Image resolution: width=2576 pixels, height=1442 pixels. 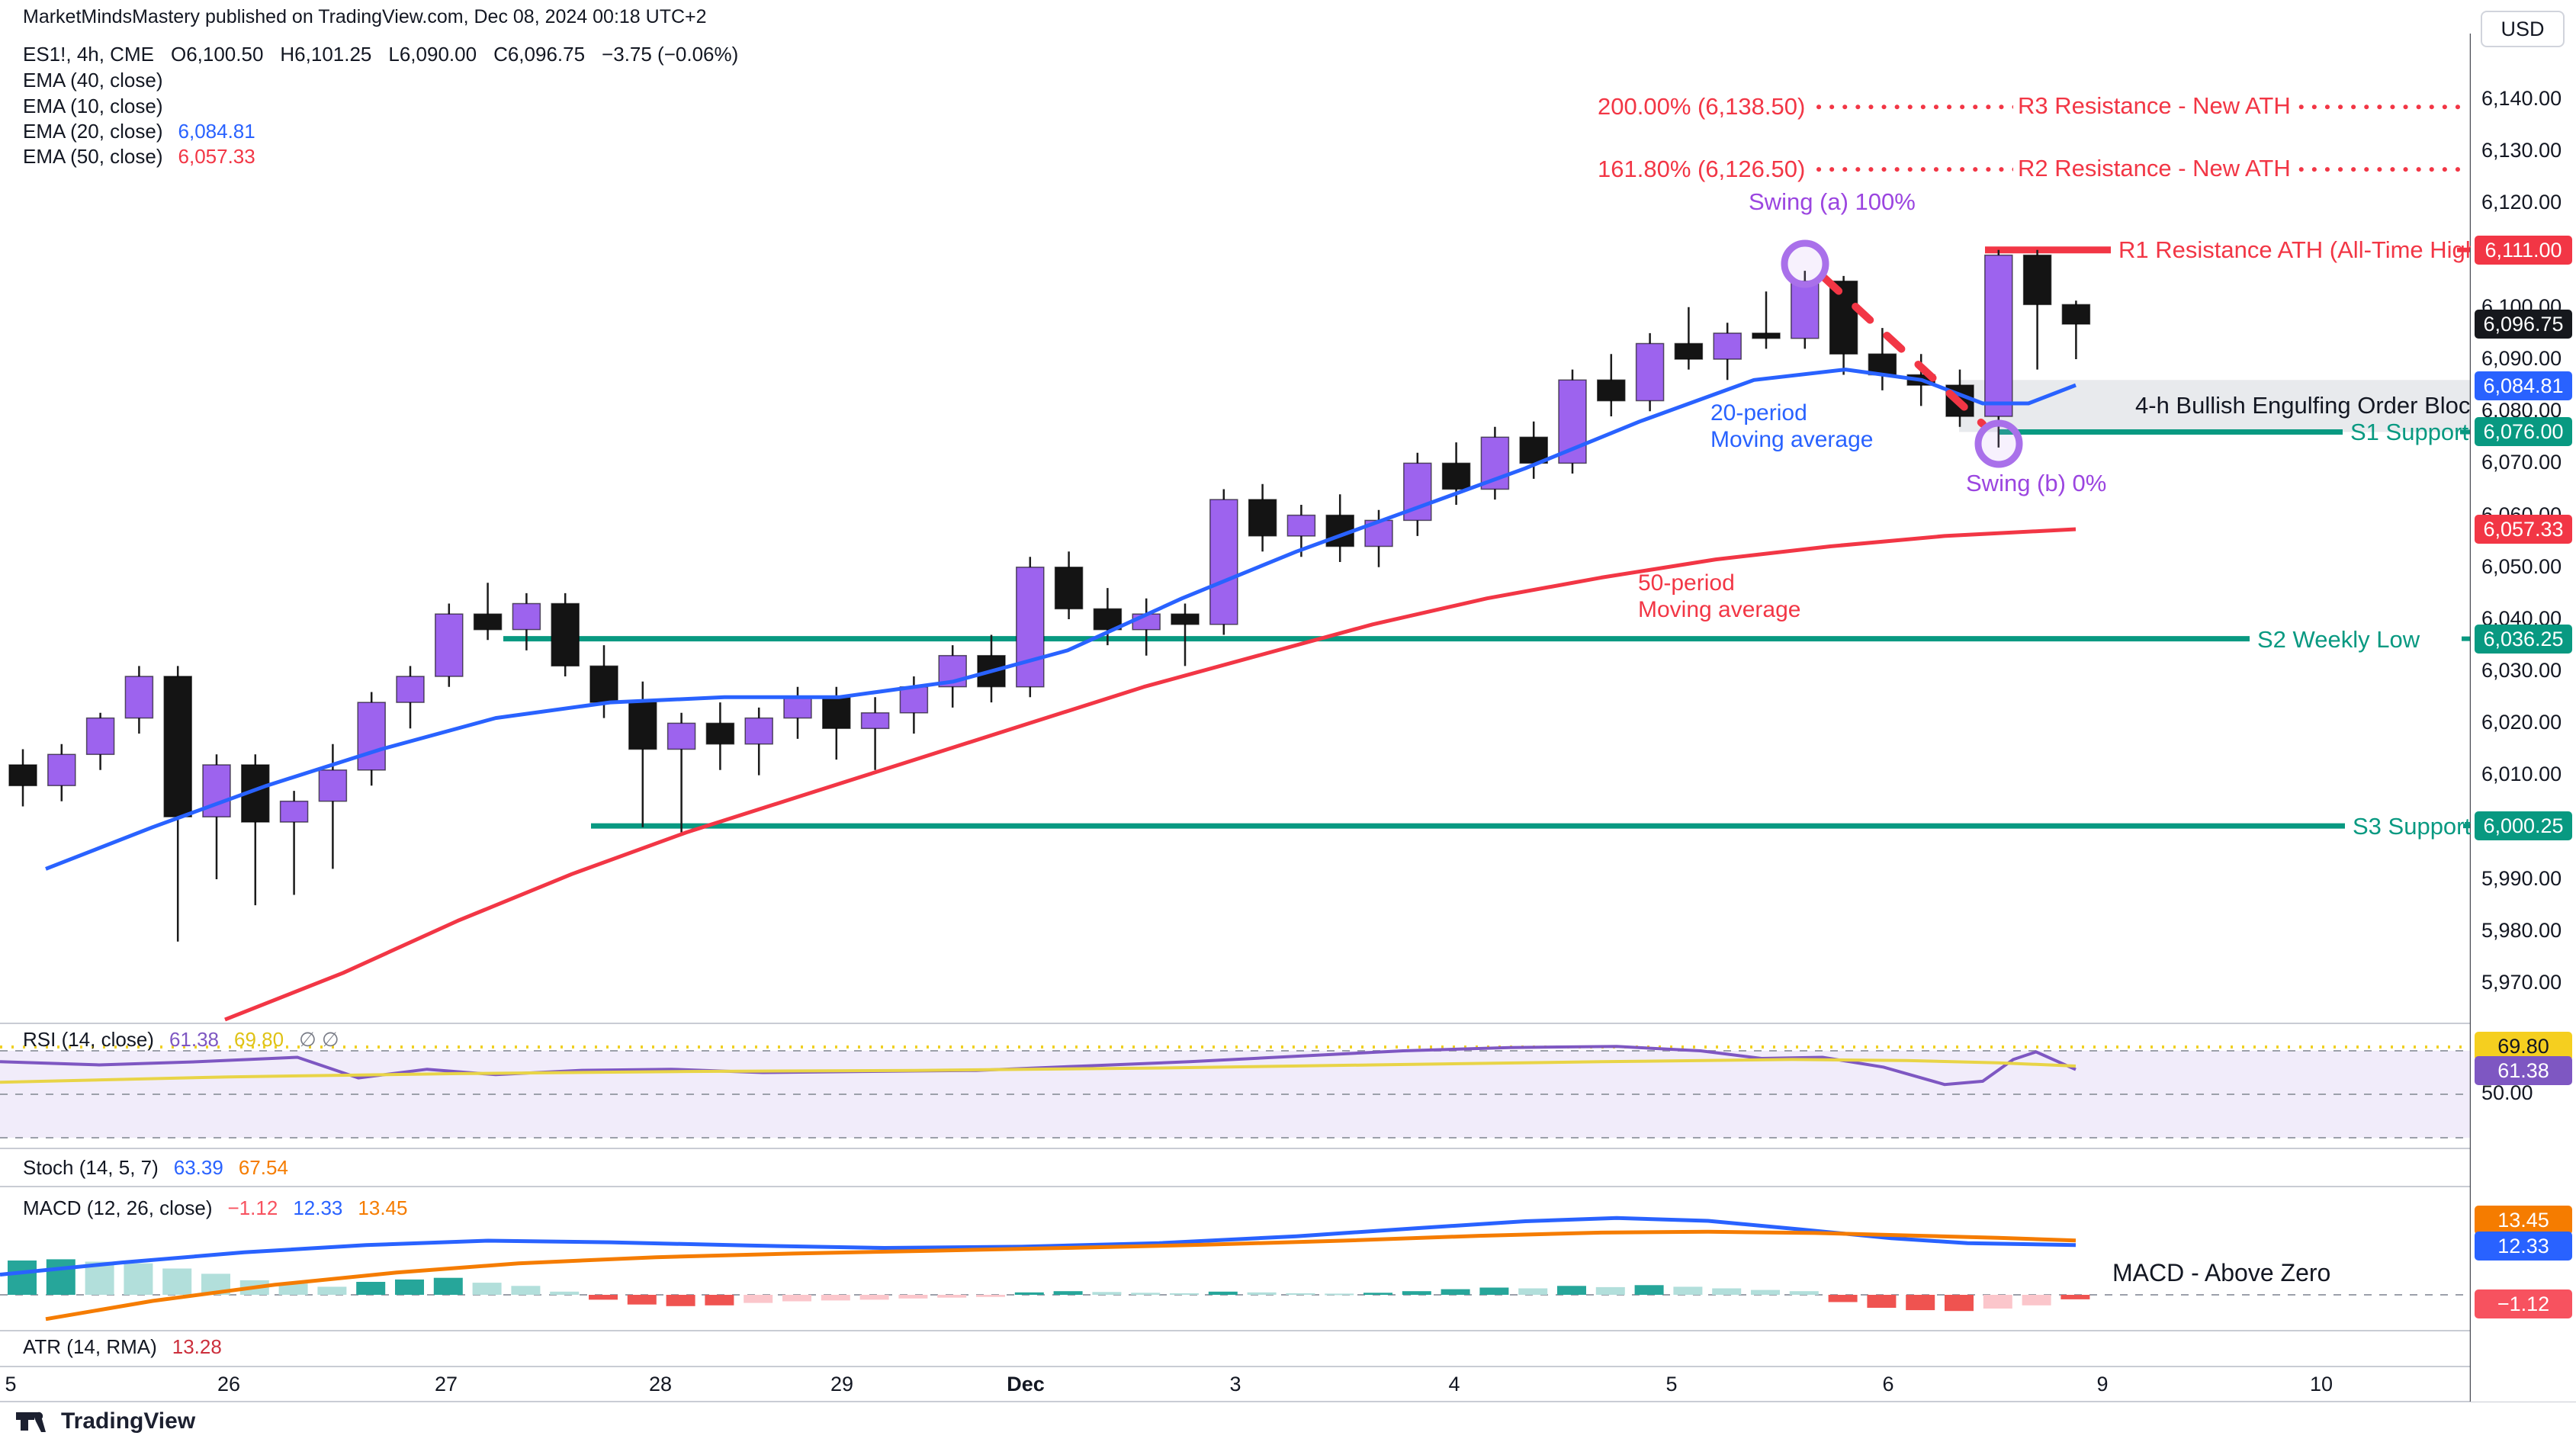 I want to click on macd-line-value: 12.33, so click(x=318, y=1207).